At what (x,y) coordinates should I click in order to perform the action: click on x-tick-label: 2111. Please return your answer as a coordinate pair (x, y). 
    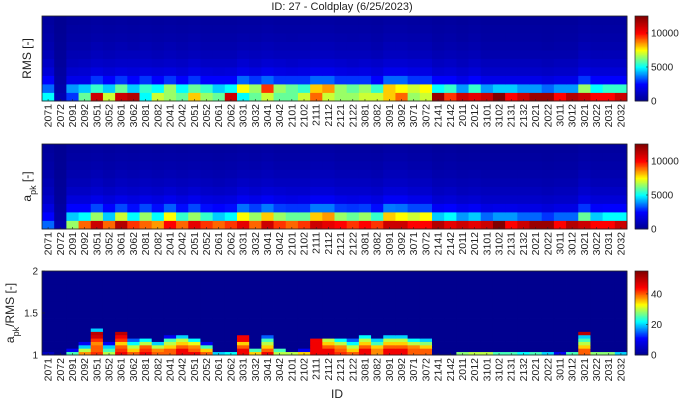
    Looking at the image, I should click on (317, 115).